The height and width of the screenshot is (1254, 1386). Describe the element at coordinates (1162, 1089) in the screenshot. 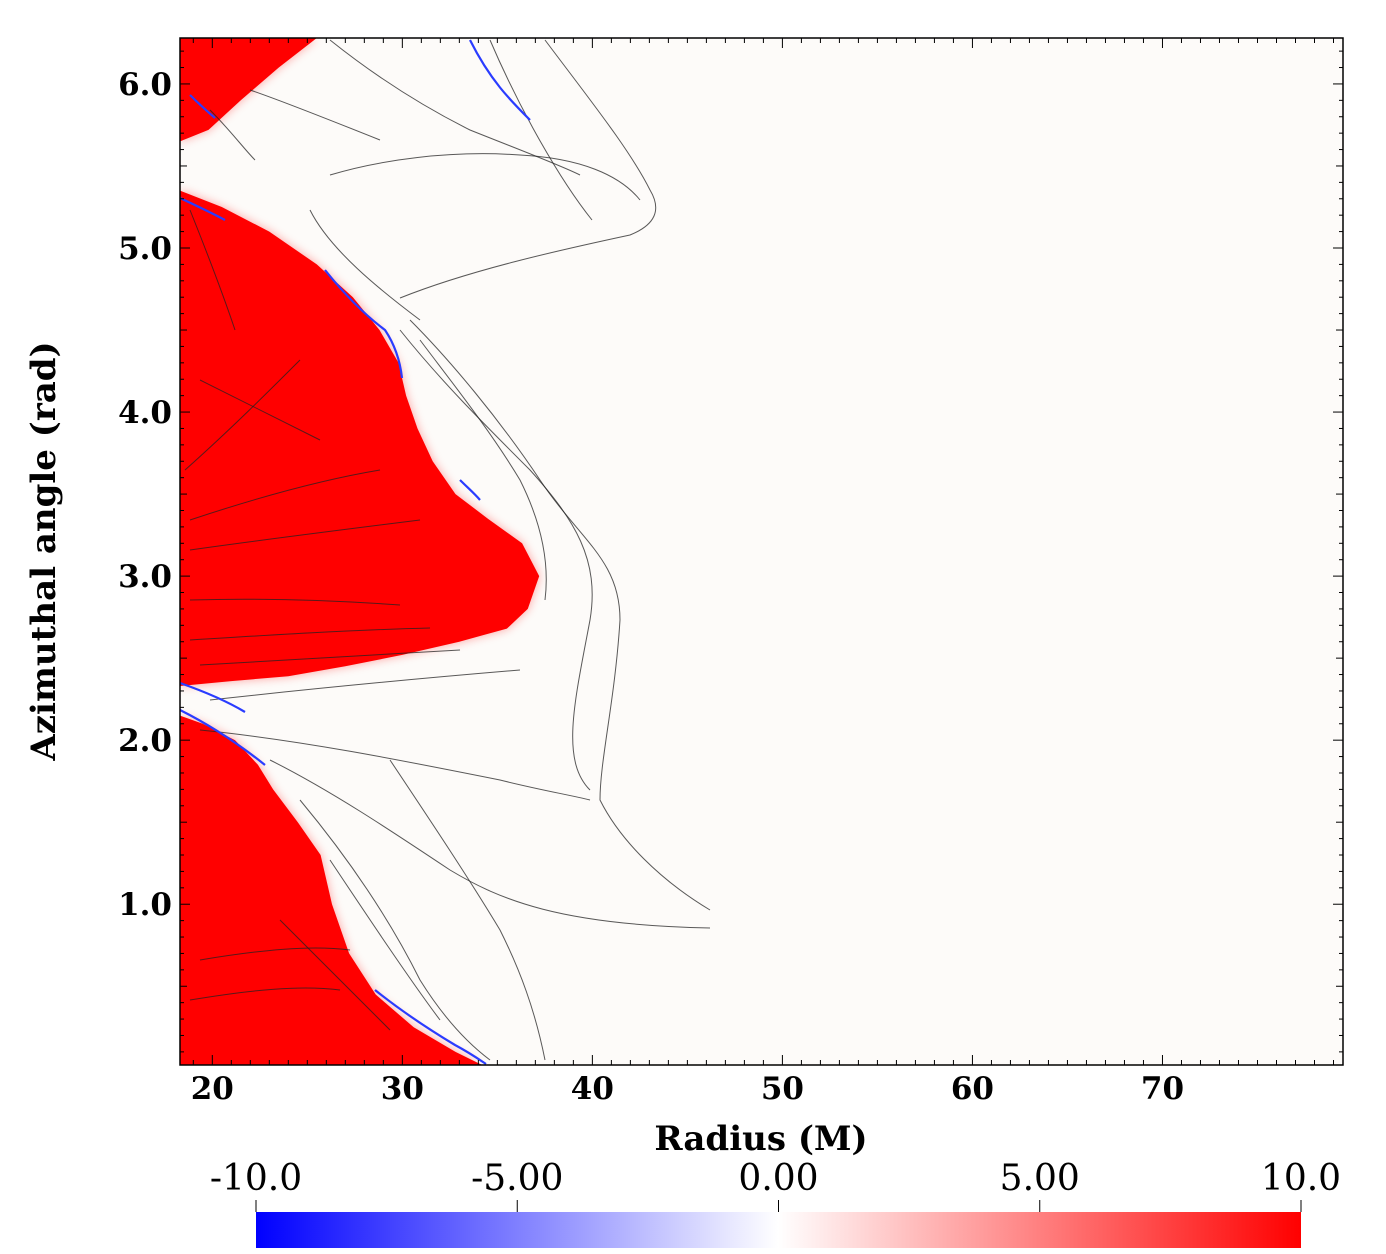

I see `x-tick-label: 70` at that location.